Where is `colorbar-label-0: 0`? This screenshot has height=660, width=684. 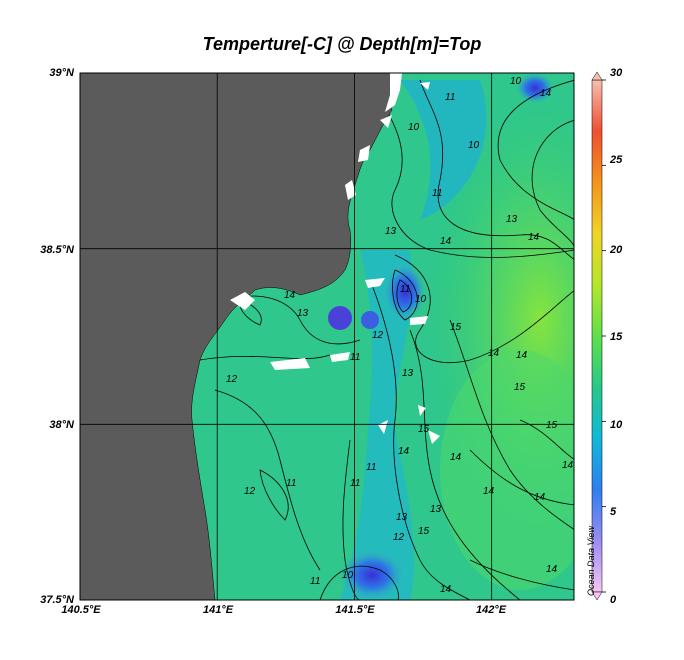
colorbar-label-0: 0 is located at coordinates (613, 600).